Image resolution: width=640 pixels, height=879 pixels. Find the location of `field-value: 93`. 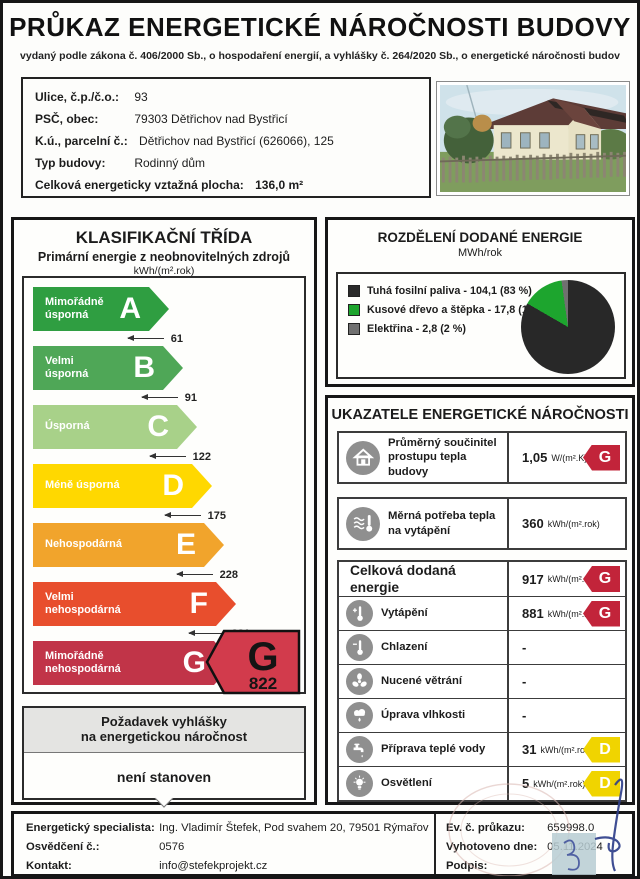

field-value: 93 is located at coordinates (141, 97).